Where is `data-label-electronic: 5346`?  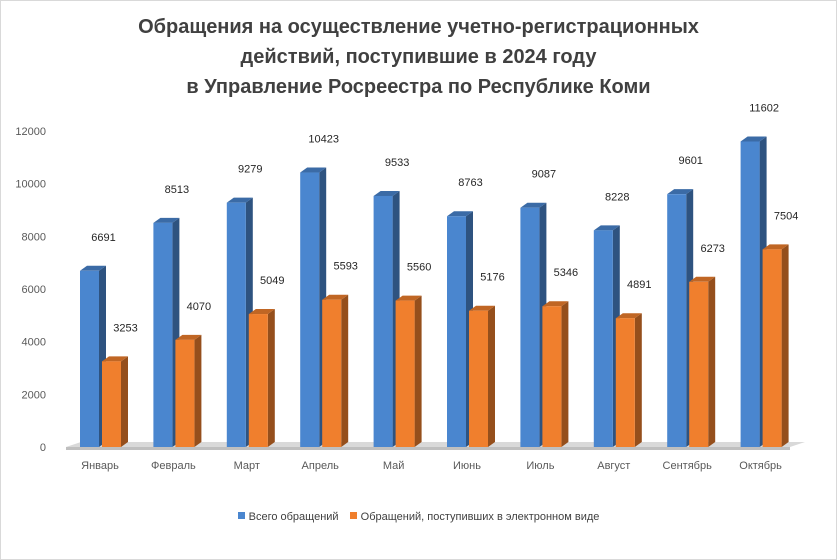 data-label-electronic: 5346 is located at coordinates (566, 273).